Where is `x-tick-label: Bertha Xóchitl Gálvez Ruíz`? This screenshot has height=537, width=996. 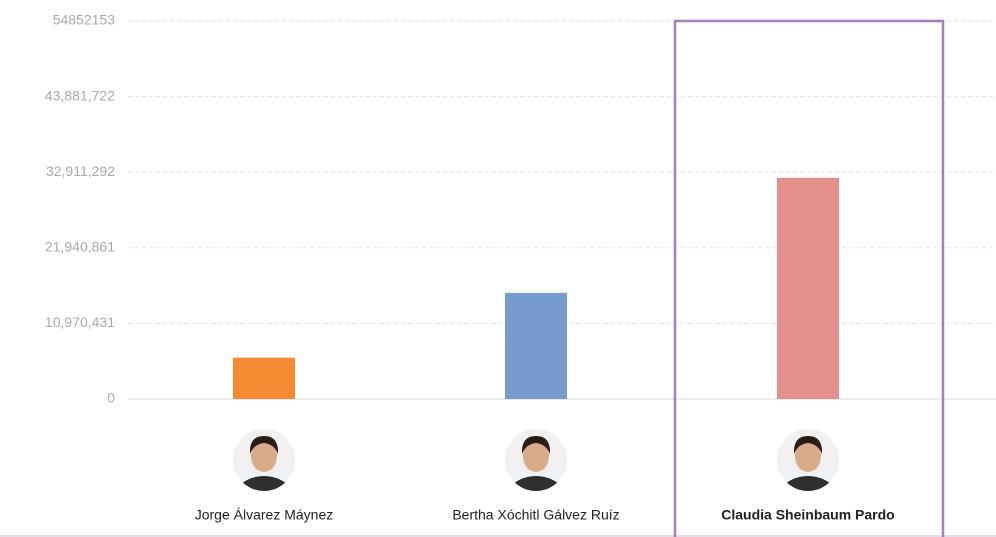 x-tick-label: Bertha Xóchitl Gálvez Ruíz is located at coordinates (535, 515).